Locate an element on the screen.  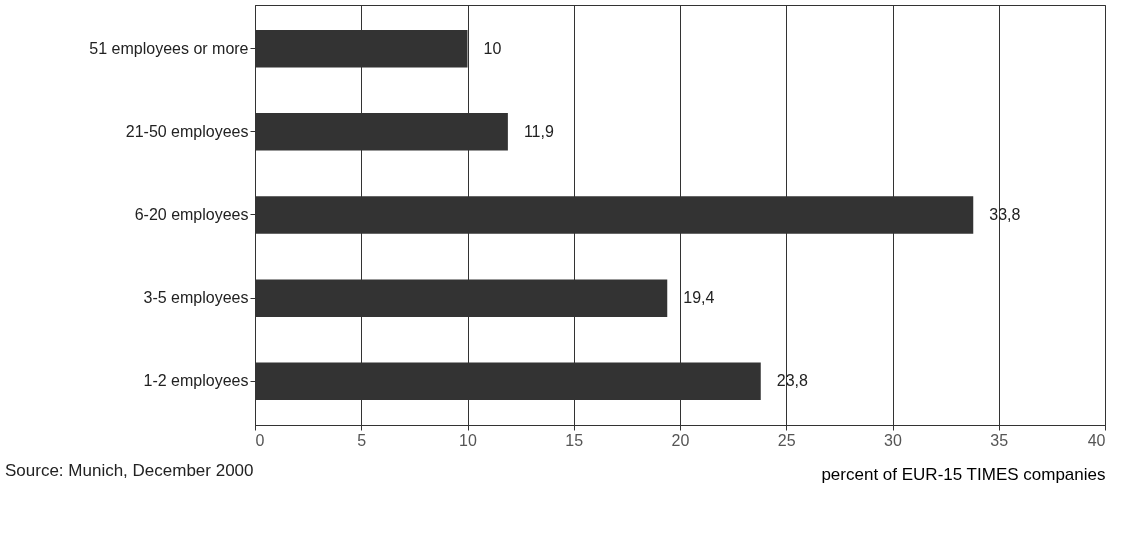
x-tick-label: 0 is located at coordinates (260, 440).